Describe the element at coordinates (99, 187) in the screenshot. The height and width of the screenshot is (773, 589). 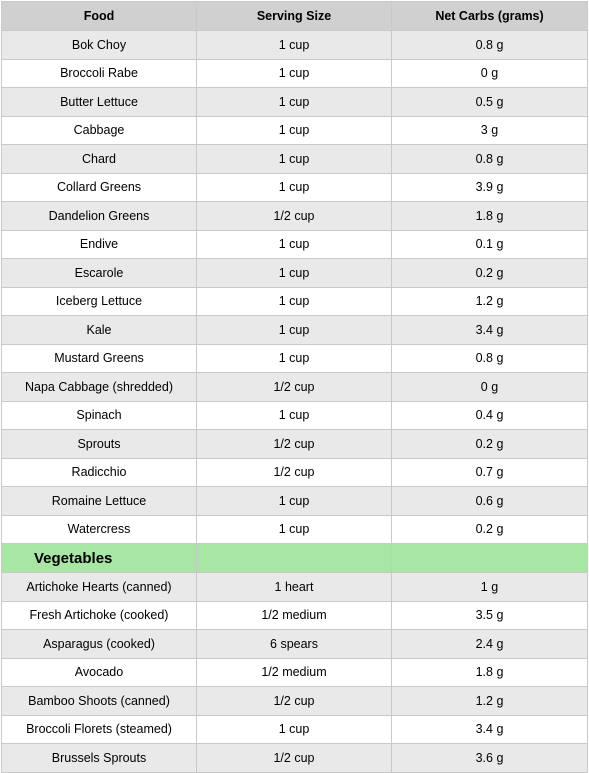
I see `cell-food: Collard Greens` at that location.